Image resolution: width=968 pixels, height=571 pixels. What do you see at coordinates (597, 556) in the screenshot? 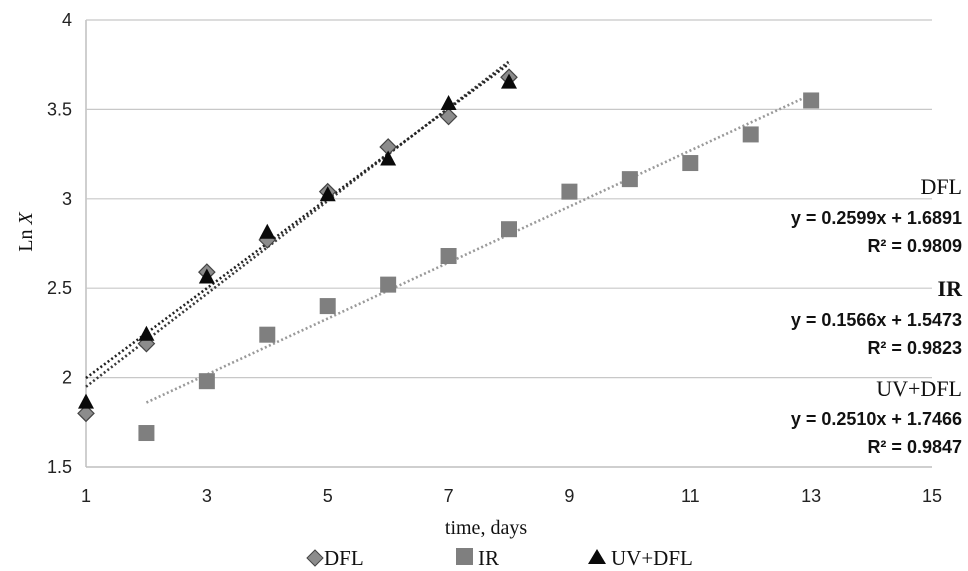
I see `legend-triangle-icon` at bounding box center [597, 556].